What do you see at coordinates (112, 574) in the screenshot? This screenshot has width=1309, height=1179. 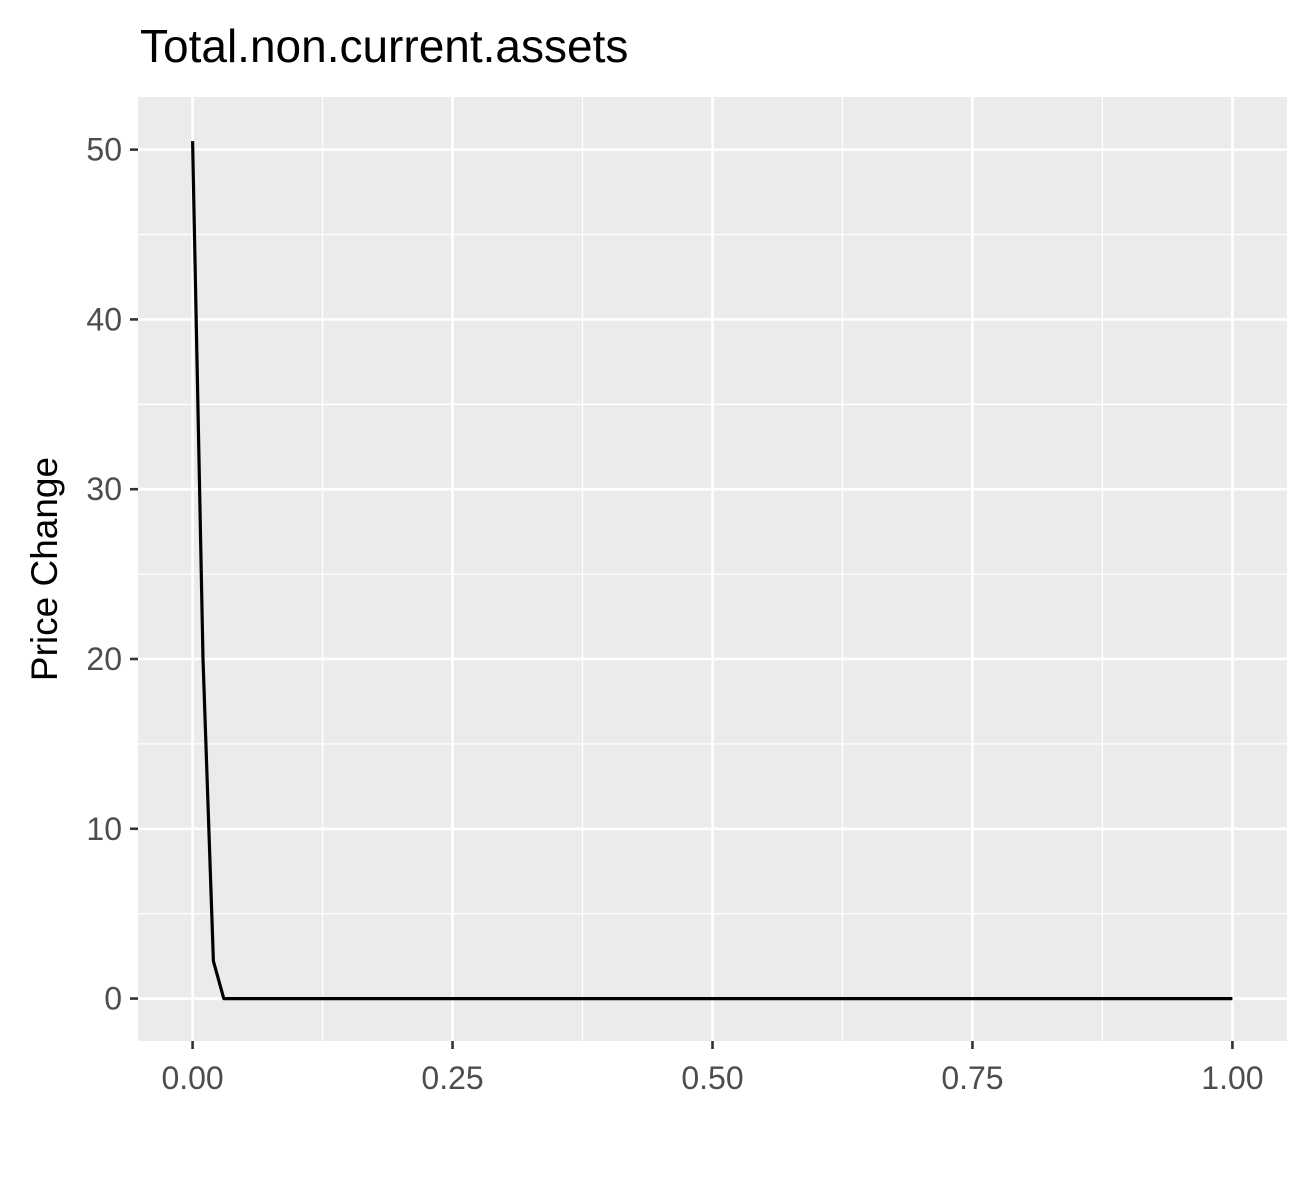 I see `y-axis: 0 10 20 30 40 50` at bounding box center [112, 574].